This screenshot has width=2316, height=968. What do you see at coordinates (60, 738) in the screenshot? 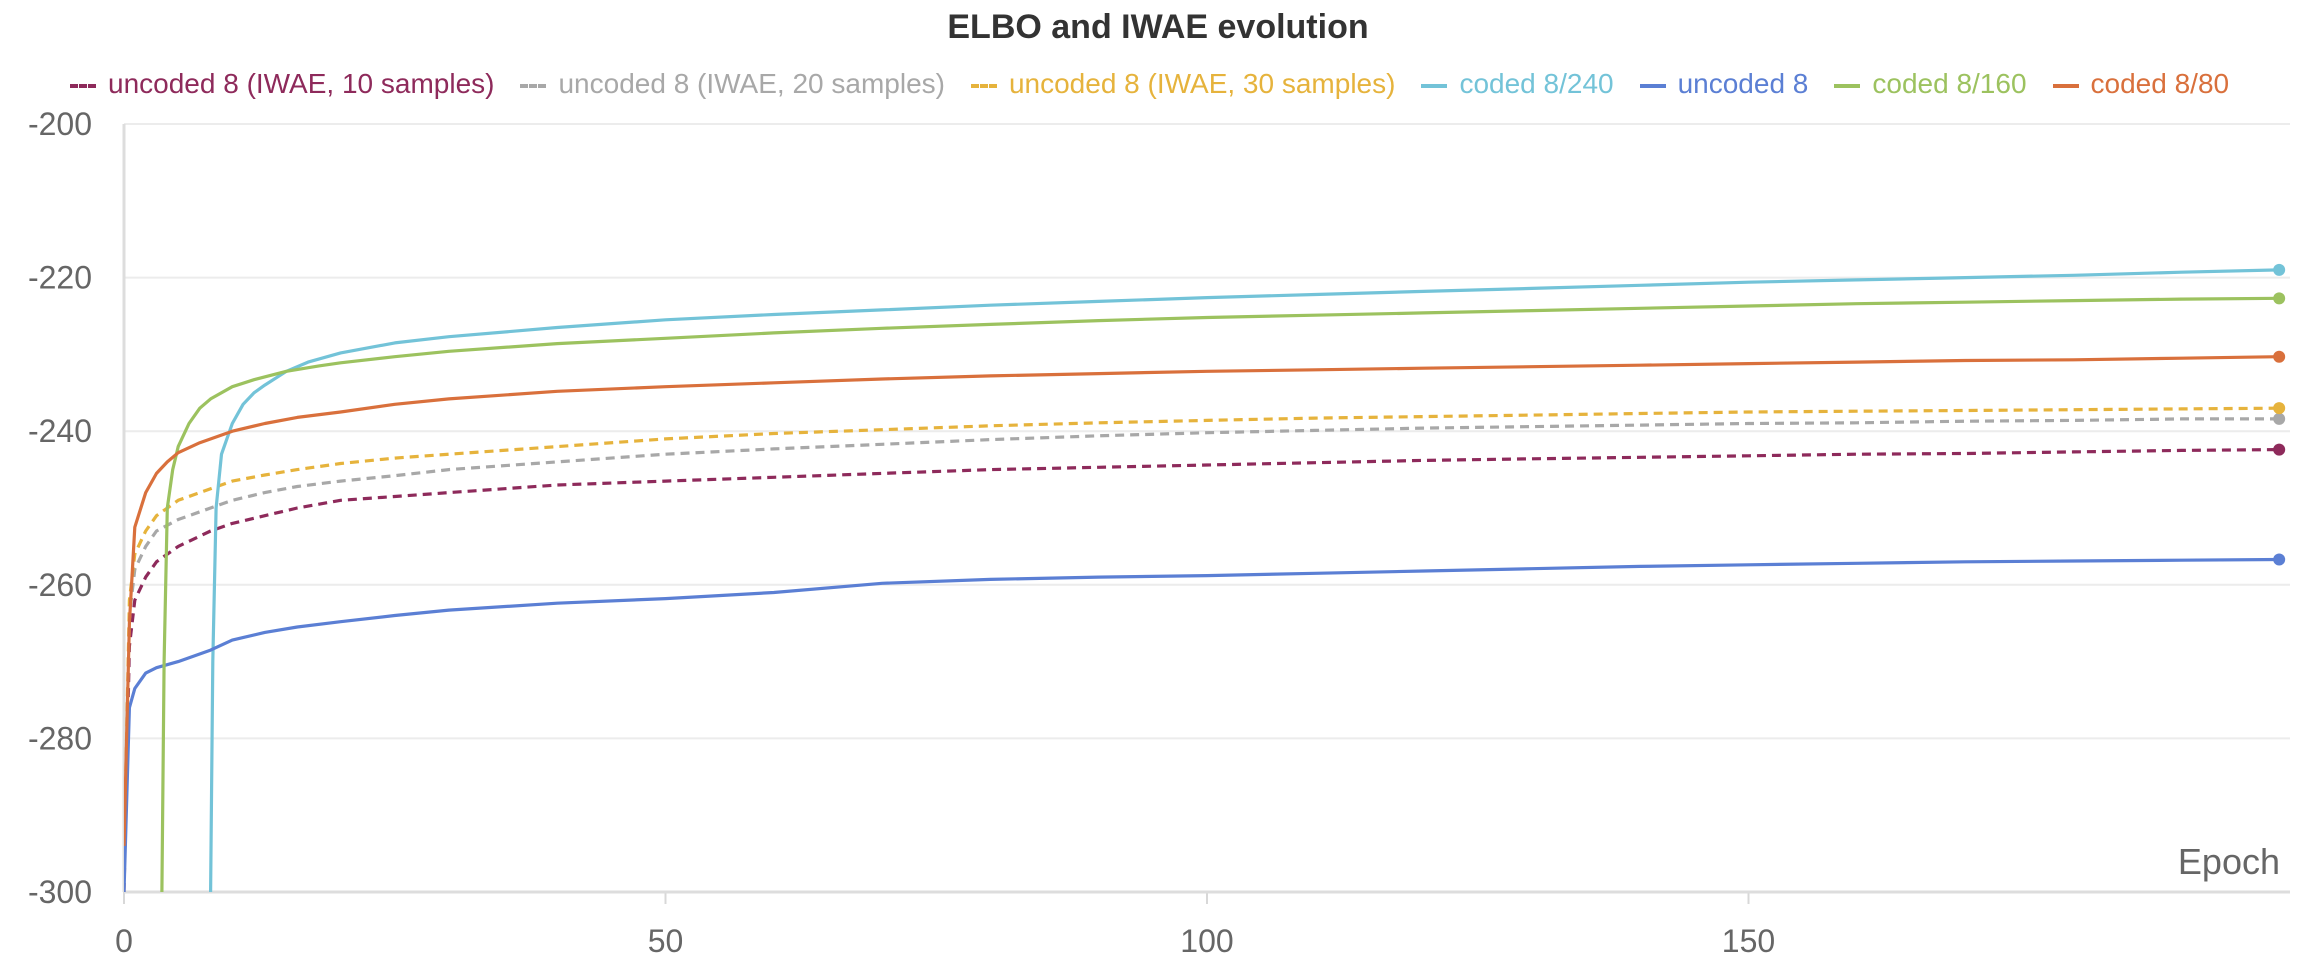
I see `y-tick-label: -280` at bounding box center [60, 738].